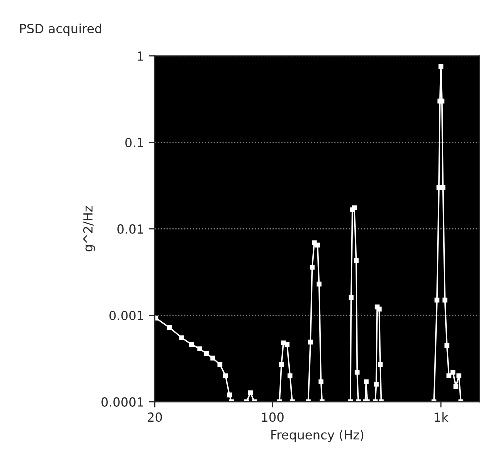 This screenshot has width=480, height=460. What do you see at coordinates (141, 56) in the screenshot?
I see `y-tick-label: 1` at bounding box center [141, 56].